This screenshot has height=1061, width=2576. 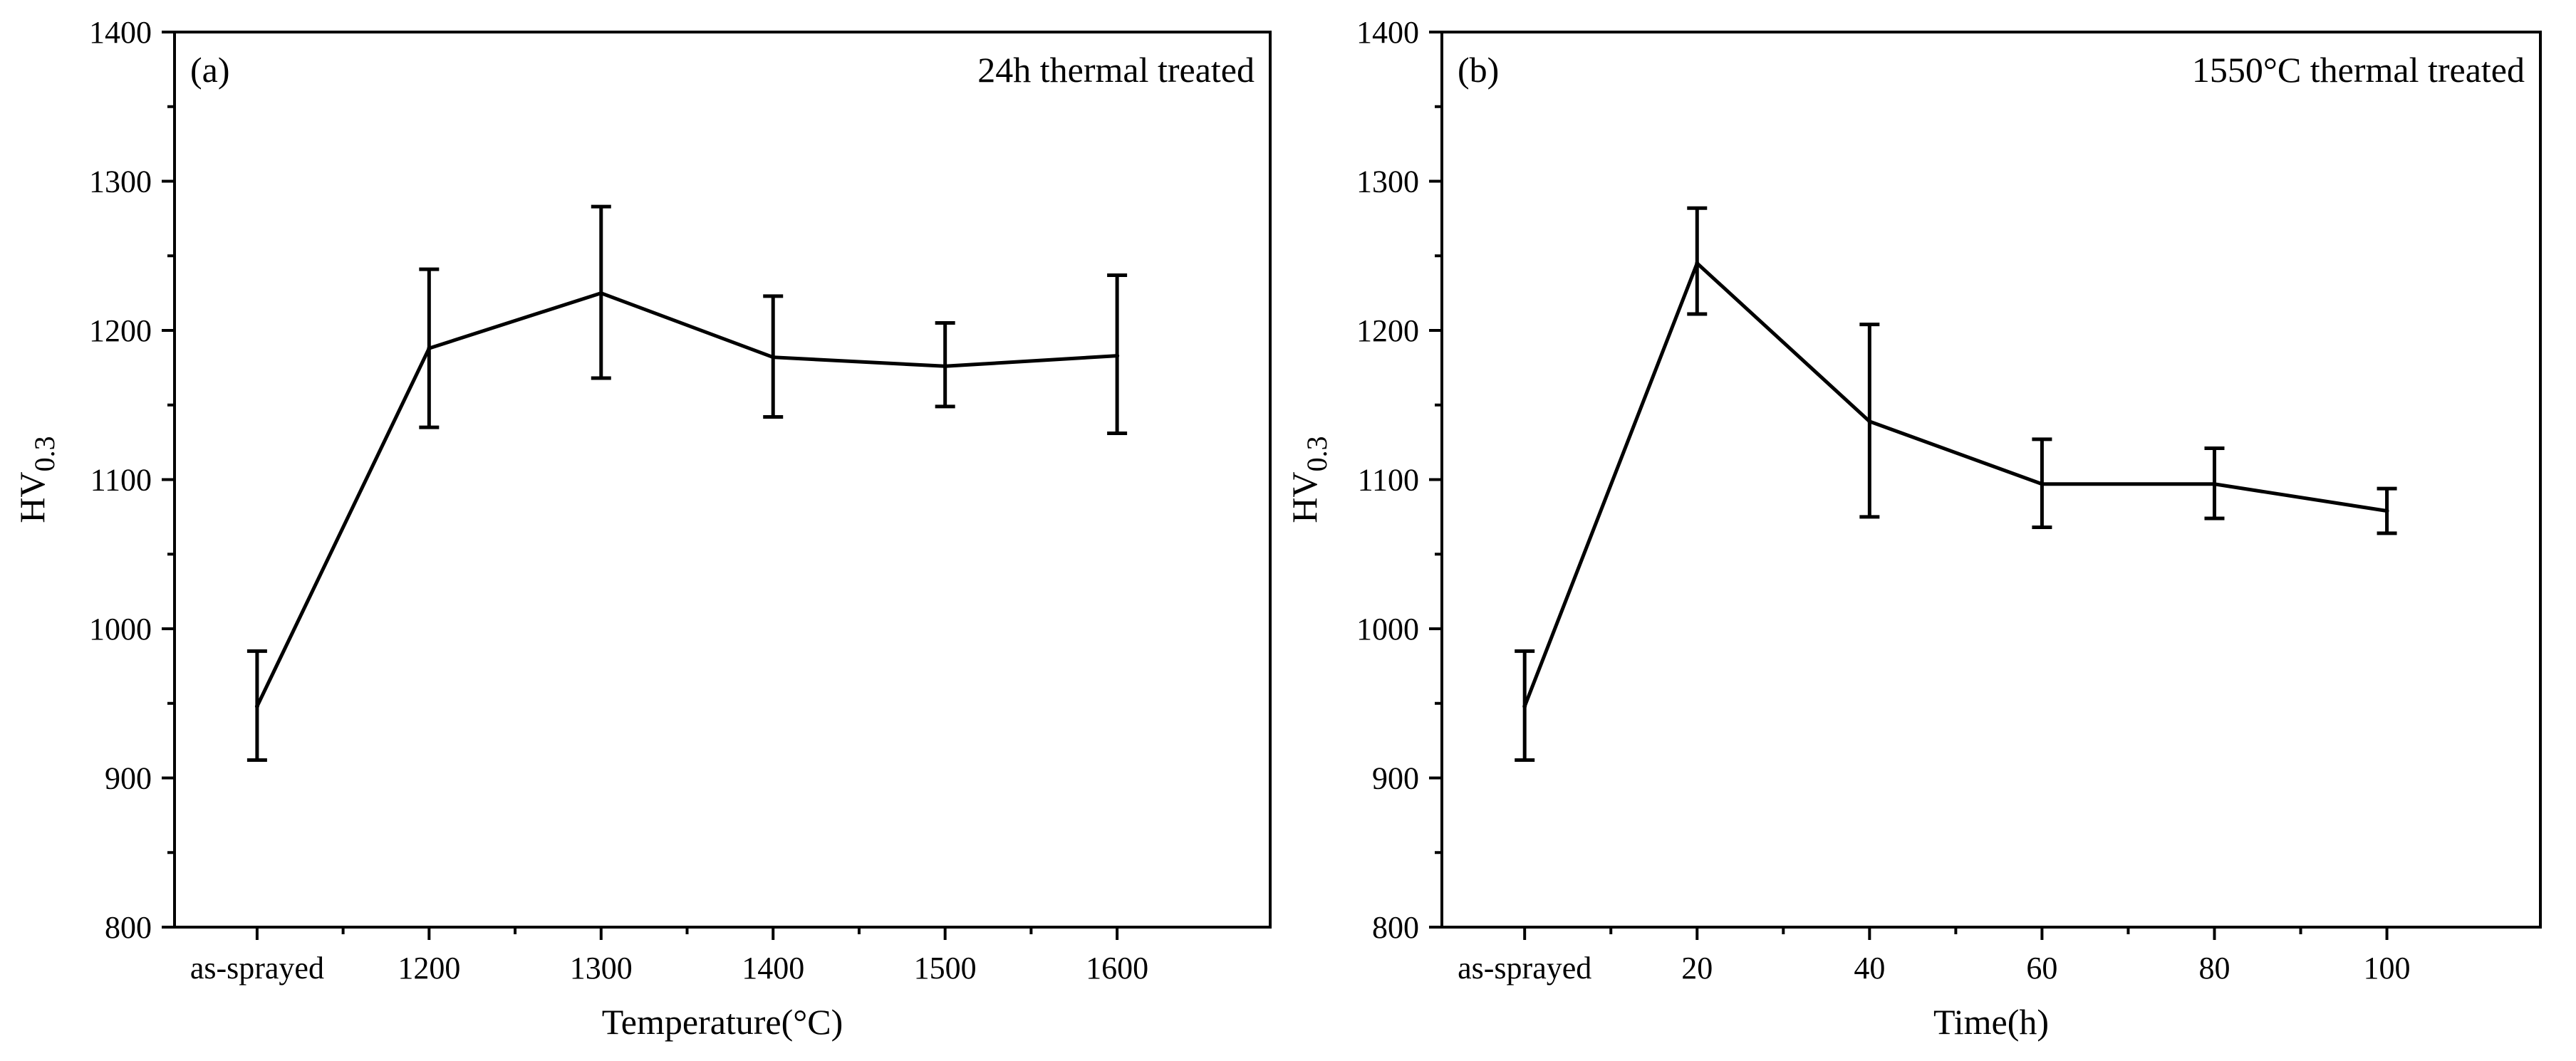 What do you see at coordinates (2387, 968) in the screenshot?
I see `x-tick-label: 100` at bounding box center [2387, 968].